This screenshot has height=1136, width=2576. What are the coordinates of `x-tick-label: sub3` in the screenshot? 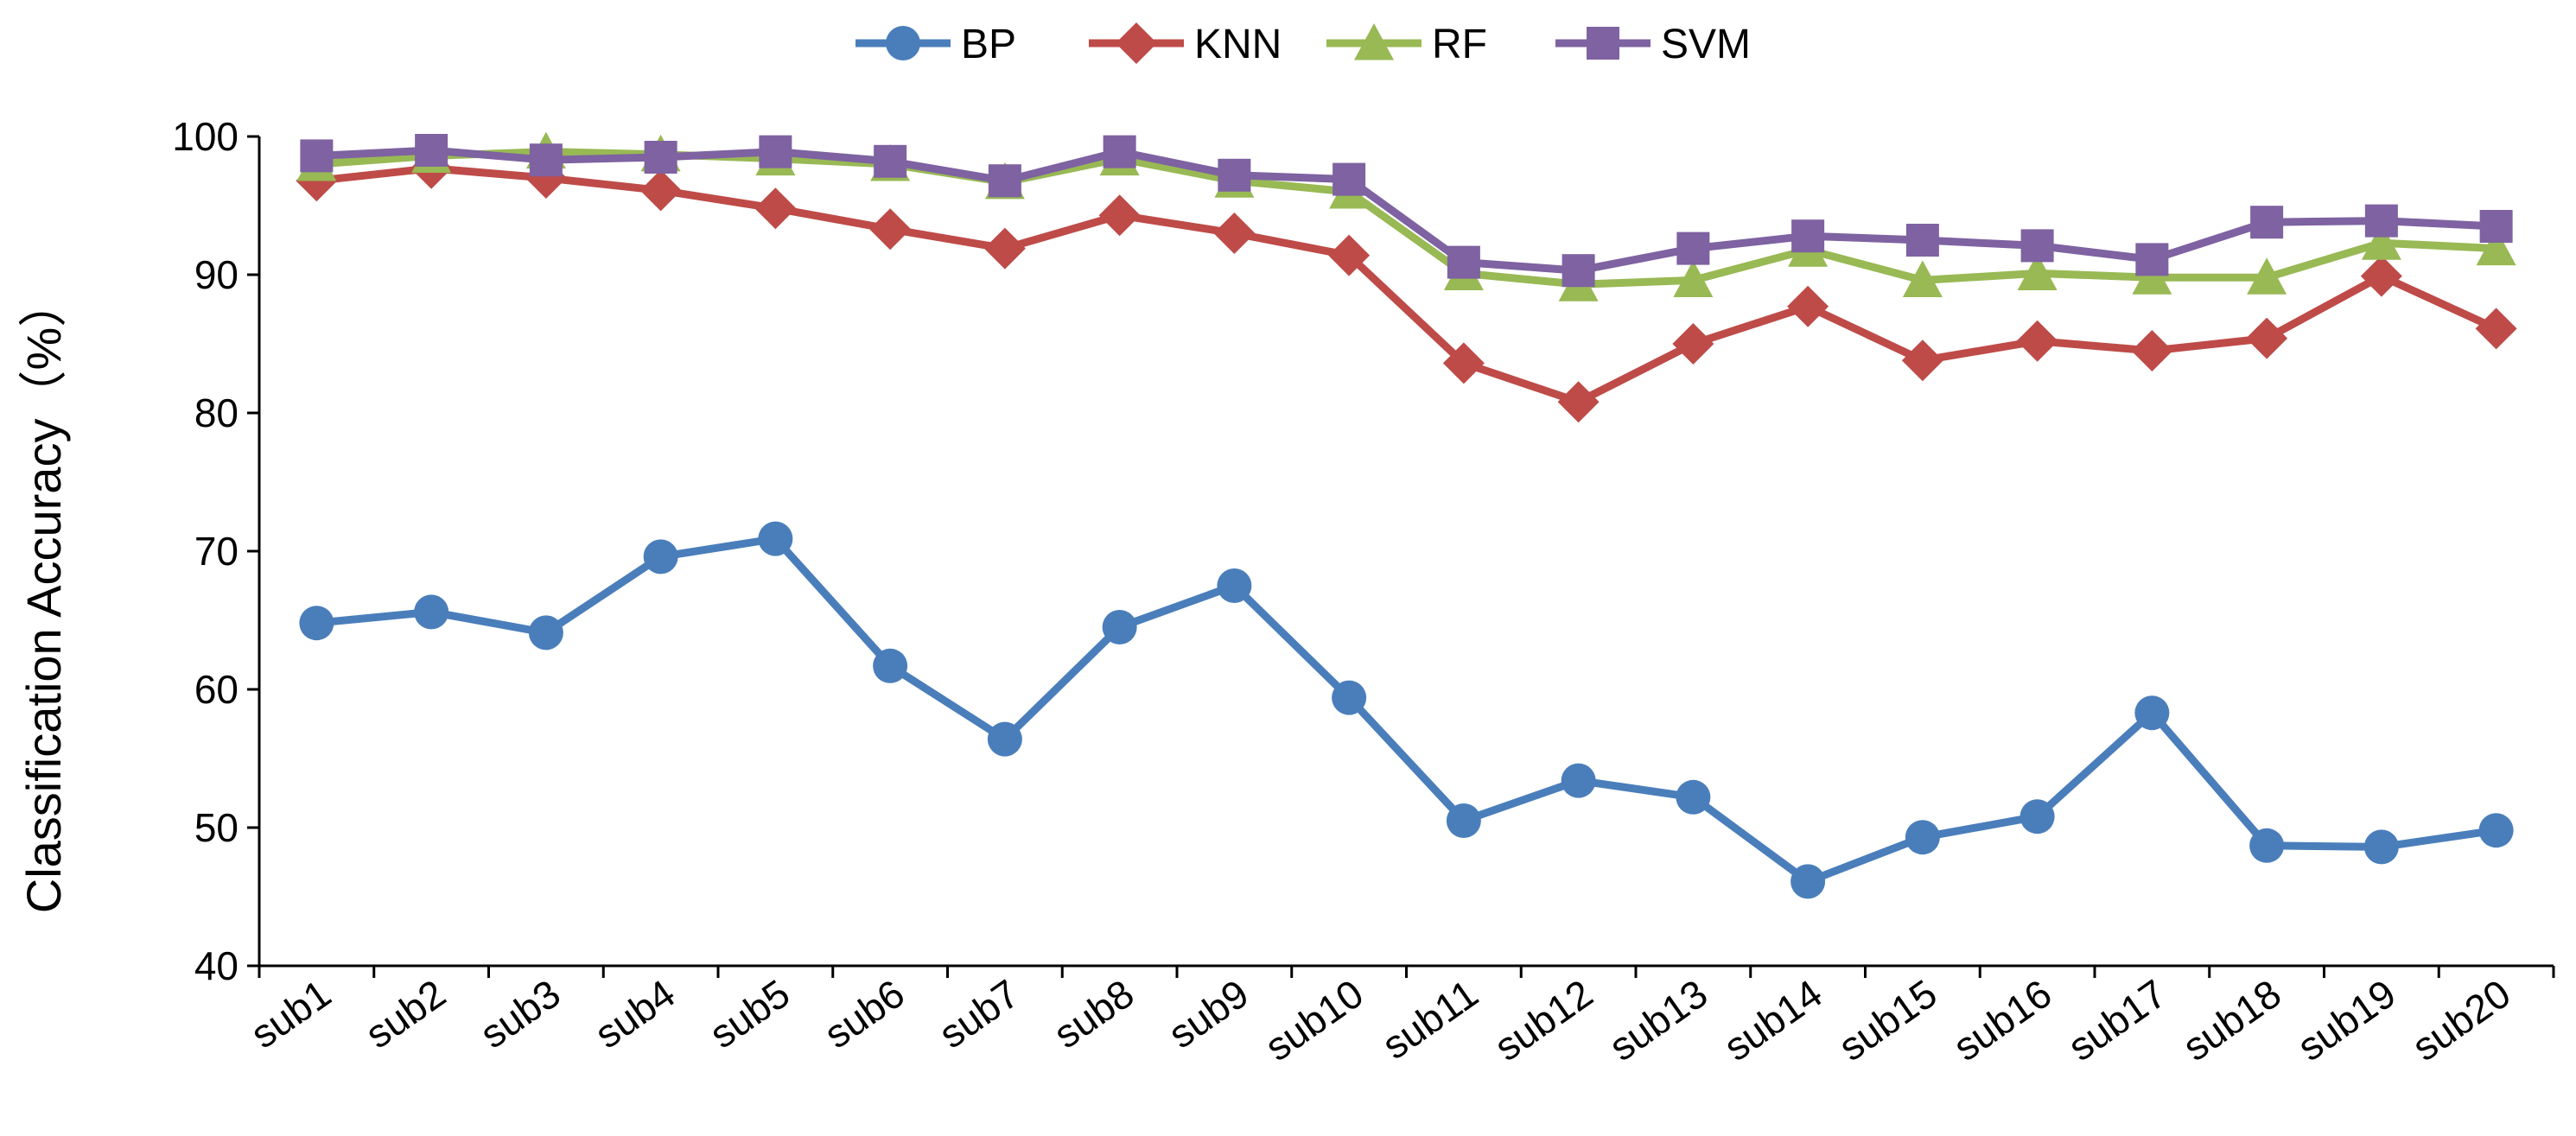 It's located at (520, 1014).